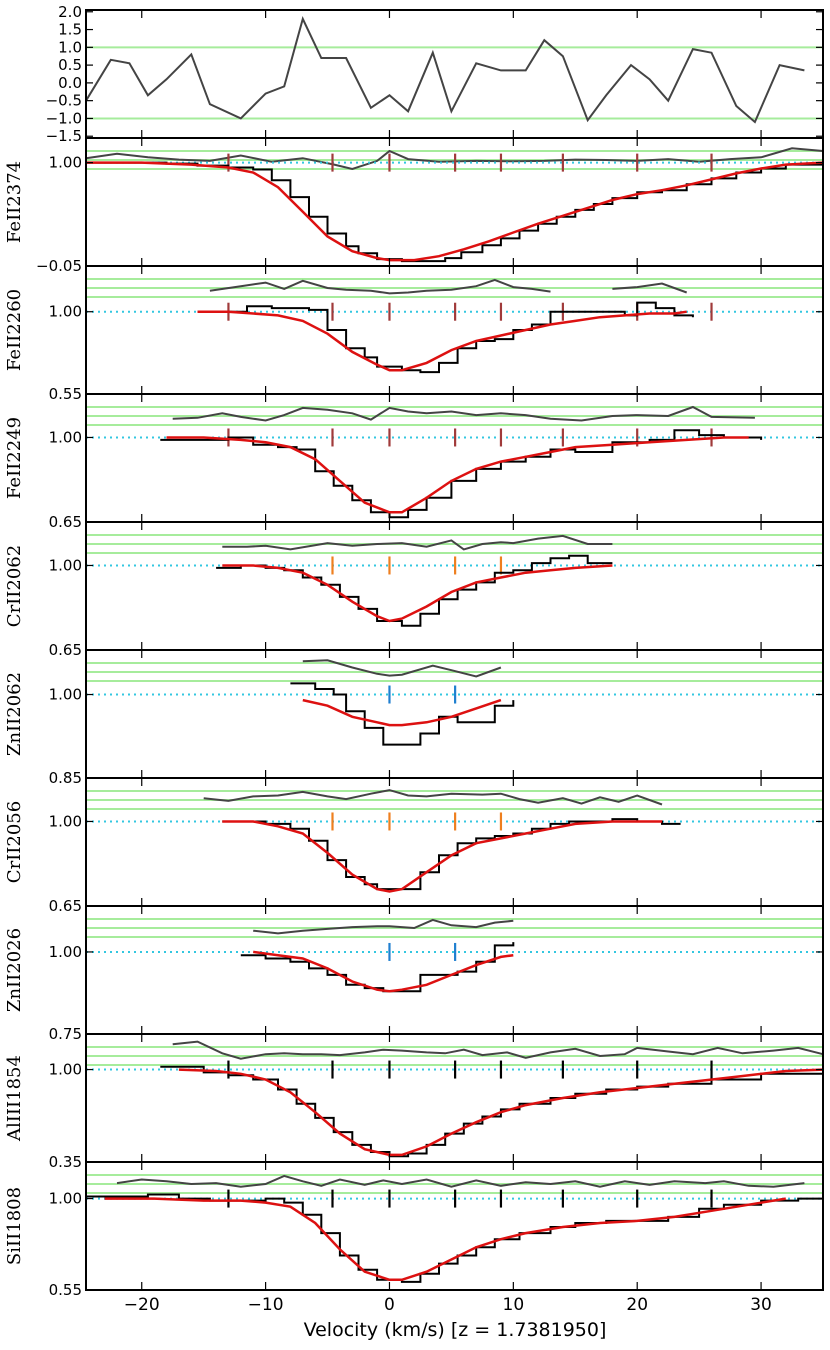  What do you see at coordinates (14, 842) in the screenshot?
I see `panel-label-crii2056: CrII2056` at bounding box center [14, 842].